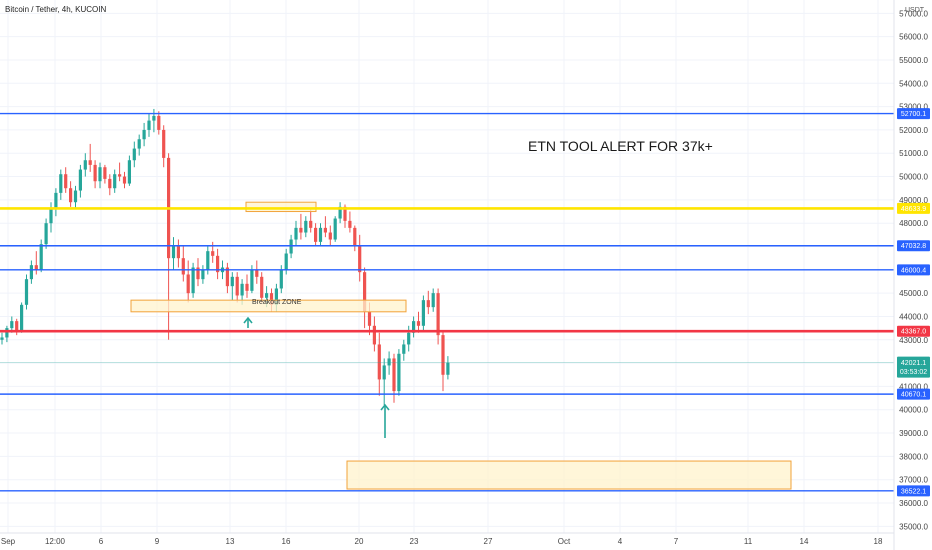 This screenshot has width=932, height=550. Describe the element at coordinates (230, 541) in the screenshot. I see `x-tick-label: 13` at that location.